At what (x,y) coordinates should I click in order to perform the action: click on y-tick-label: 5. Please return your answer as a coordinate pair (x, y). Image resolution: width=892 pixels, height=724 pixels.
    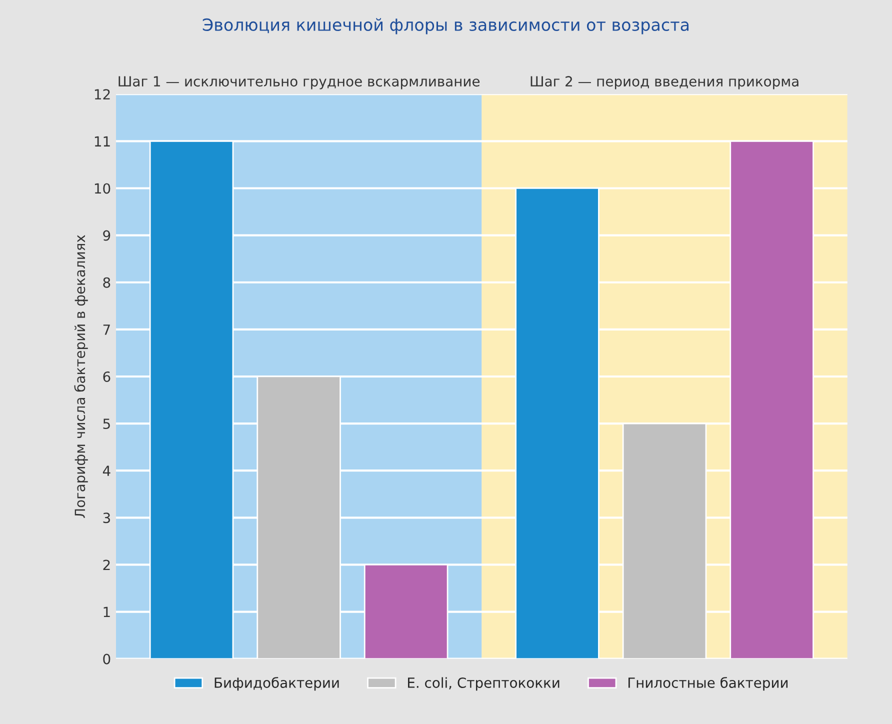
    Looking at the image, I should click on (106, 424).